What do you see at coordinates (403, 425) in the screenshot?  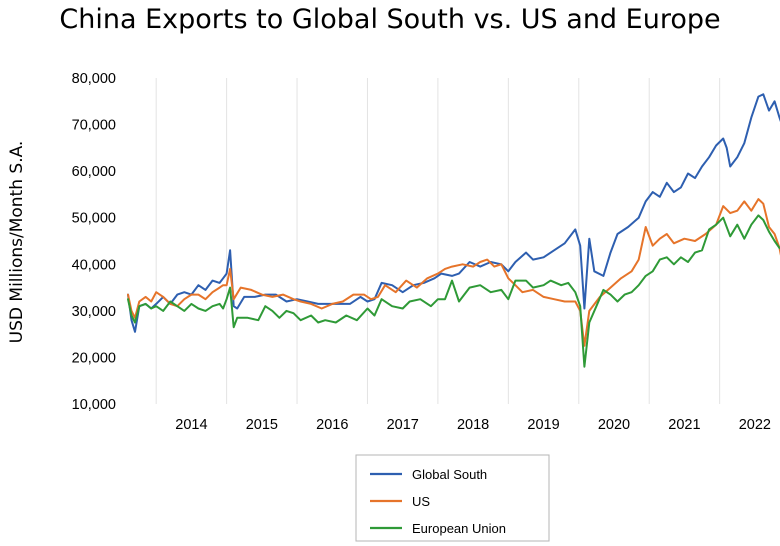 I see `x-tick-label: 2017` at bounding box center [403, 425].